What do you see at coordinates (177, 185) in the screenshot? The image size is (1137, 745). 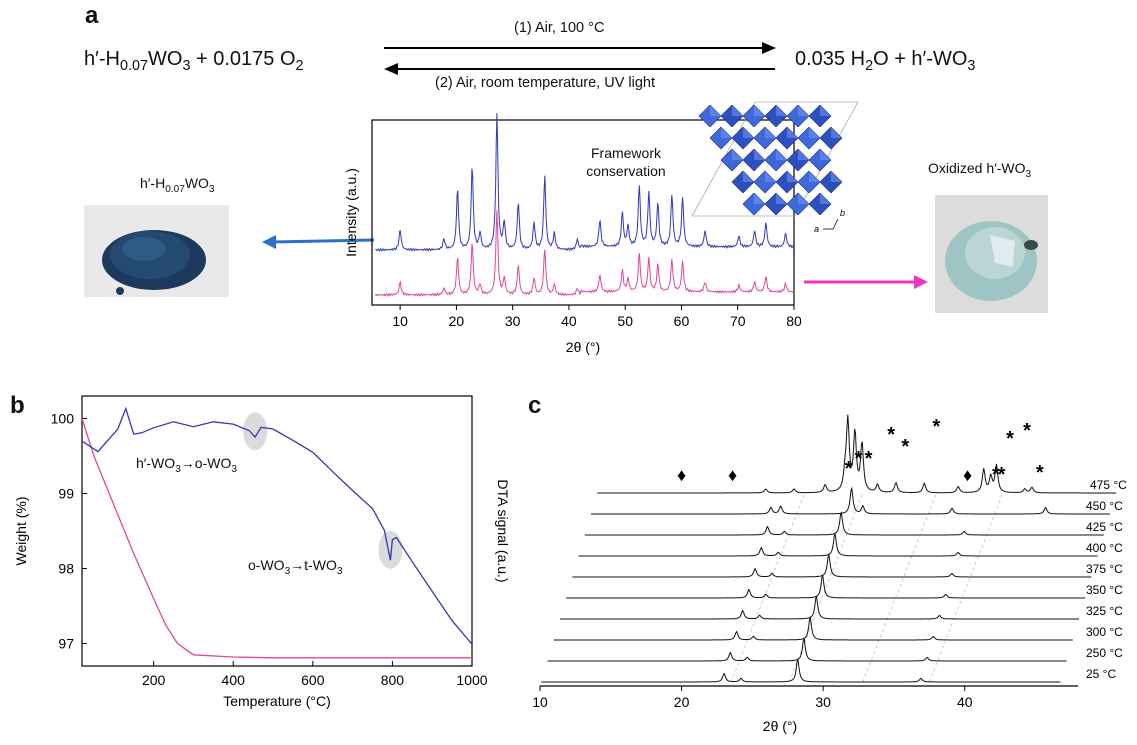 I see `left-compound-label: h′-H0.07WO3` at bounding box center [177, 185].